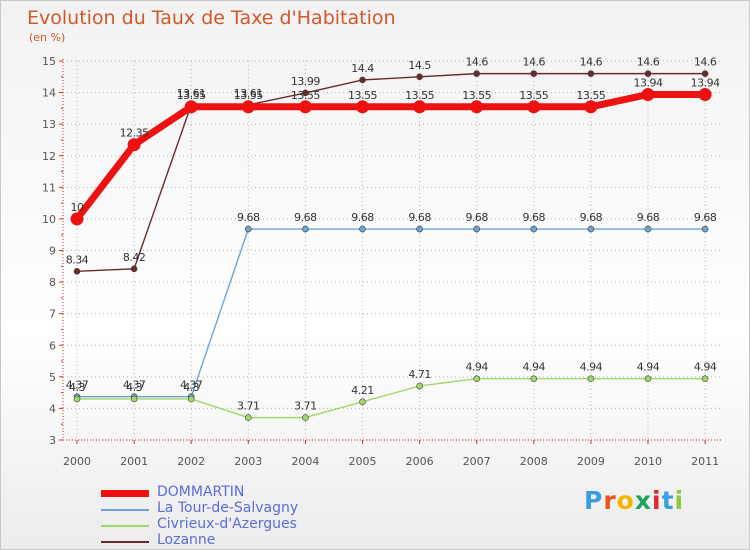  What do you see at coordinates (134, 461) in the screenshot?
I see `x-tick-label: 2001` at bounding box center [134, 461].